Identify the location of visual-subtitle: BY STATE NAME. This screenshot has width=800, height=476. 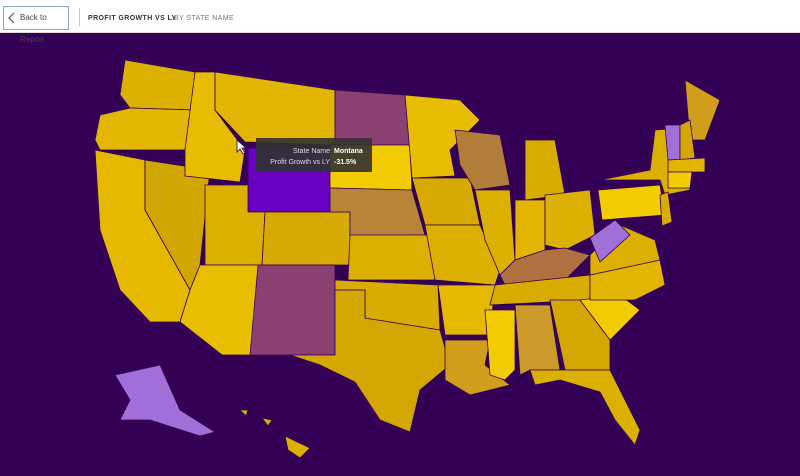
(204, 18).